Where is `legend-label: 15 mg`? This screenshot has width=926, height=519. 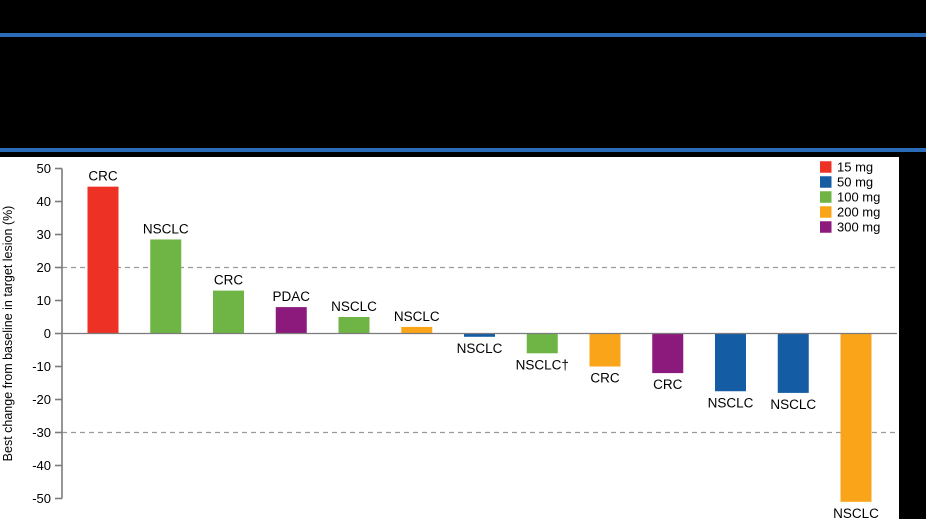 legend-label: 15 mg is located at coordinates (855, 167).